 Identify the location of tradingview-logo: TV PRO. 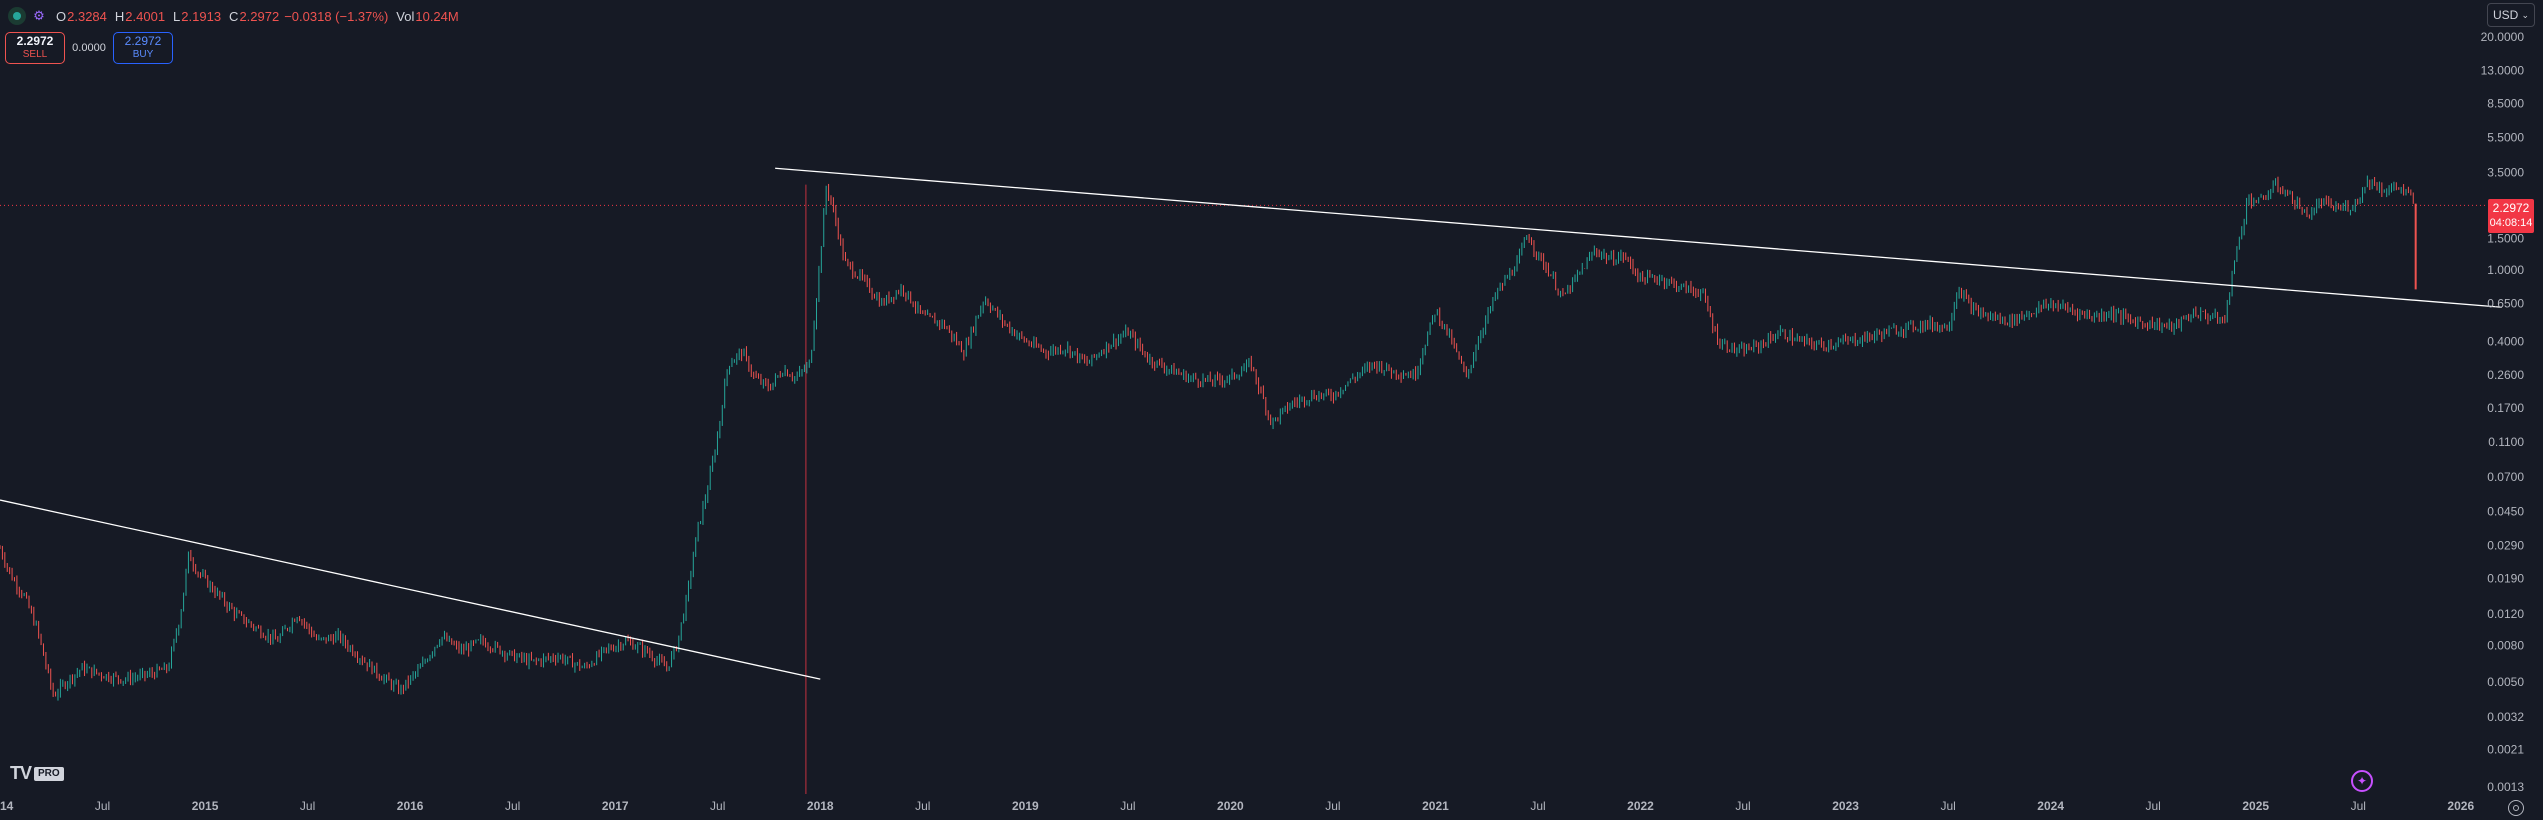
(37, 773).